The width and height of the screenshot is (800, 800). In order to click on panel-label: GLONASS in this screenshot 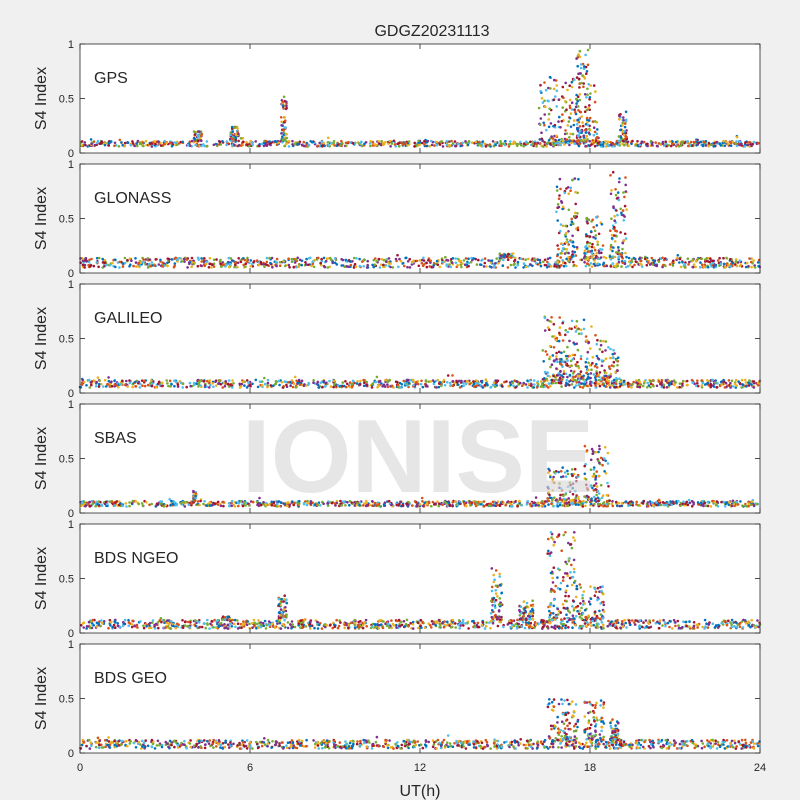, I will do `click(132, 198)`.